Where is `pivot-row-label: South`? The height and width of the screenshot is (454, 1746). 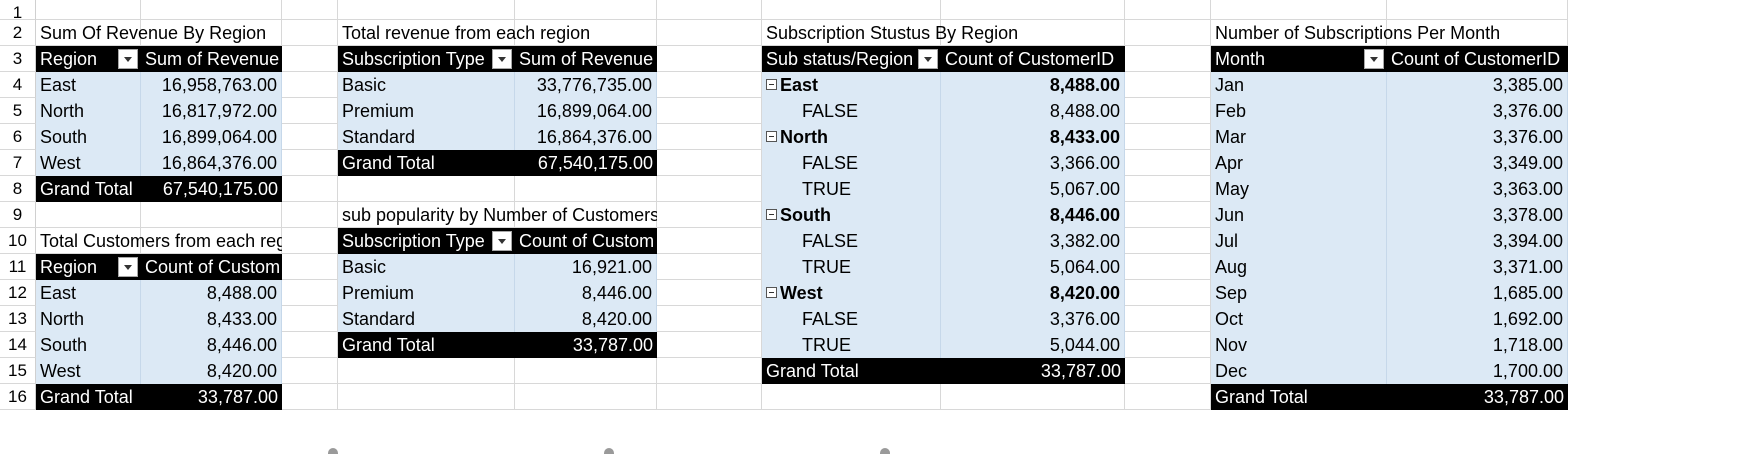 pivot-row-label: South is located at coordinates (88, 137).